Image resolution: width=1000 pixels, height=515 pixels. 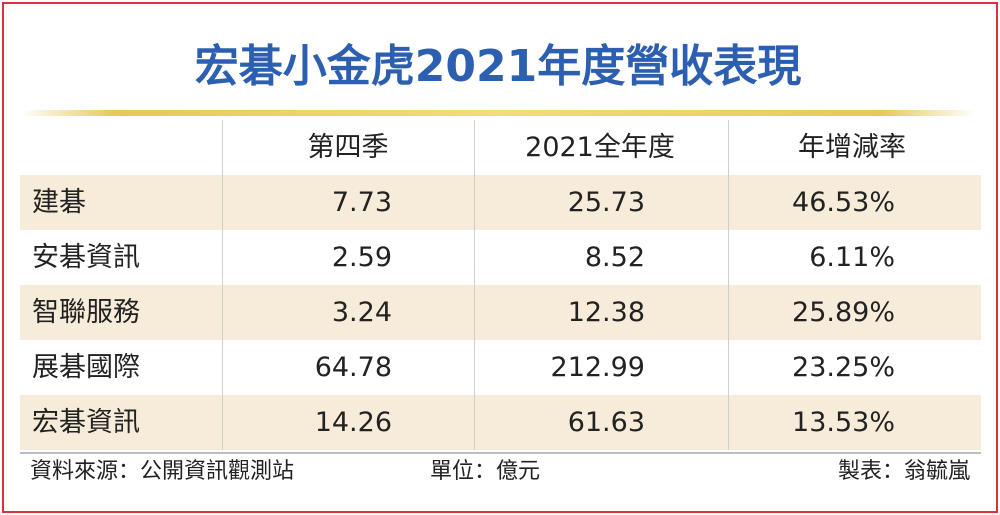 I want to click on value-cell: 212.99, so click(x=597, y=367).